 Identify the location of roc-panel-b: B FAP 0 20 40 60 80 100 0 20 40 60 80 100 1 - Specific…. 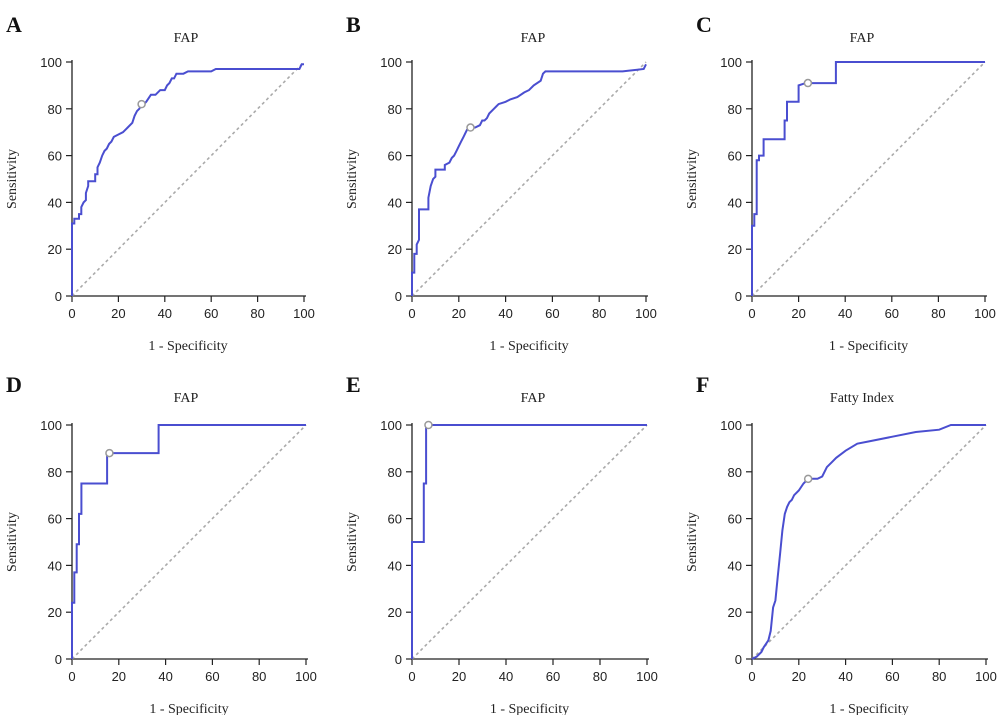
(501, 183).